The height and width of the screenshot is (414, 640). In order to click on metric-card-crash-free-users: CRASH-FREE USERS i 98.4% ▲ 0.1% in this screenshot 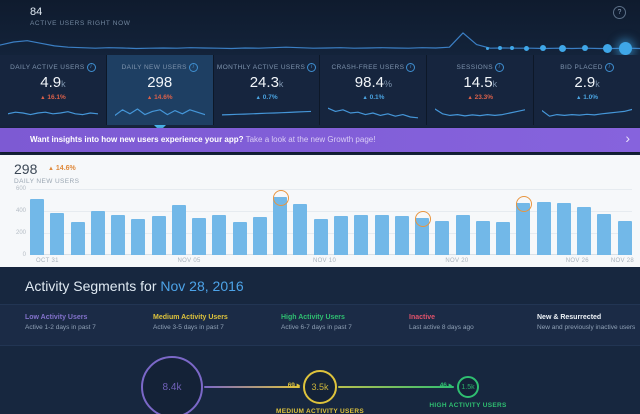, I will do `click(374, 90)`.